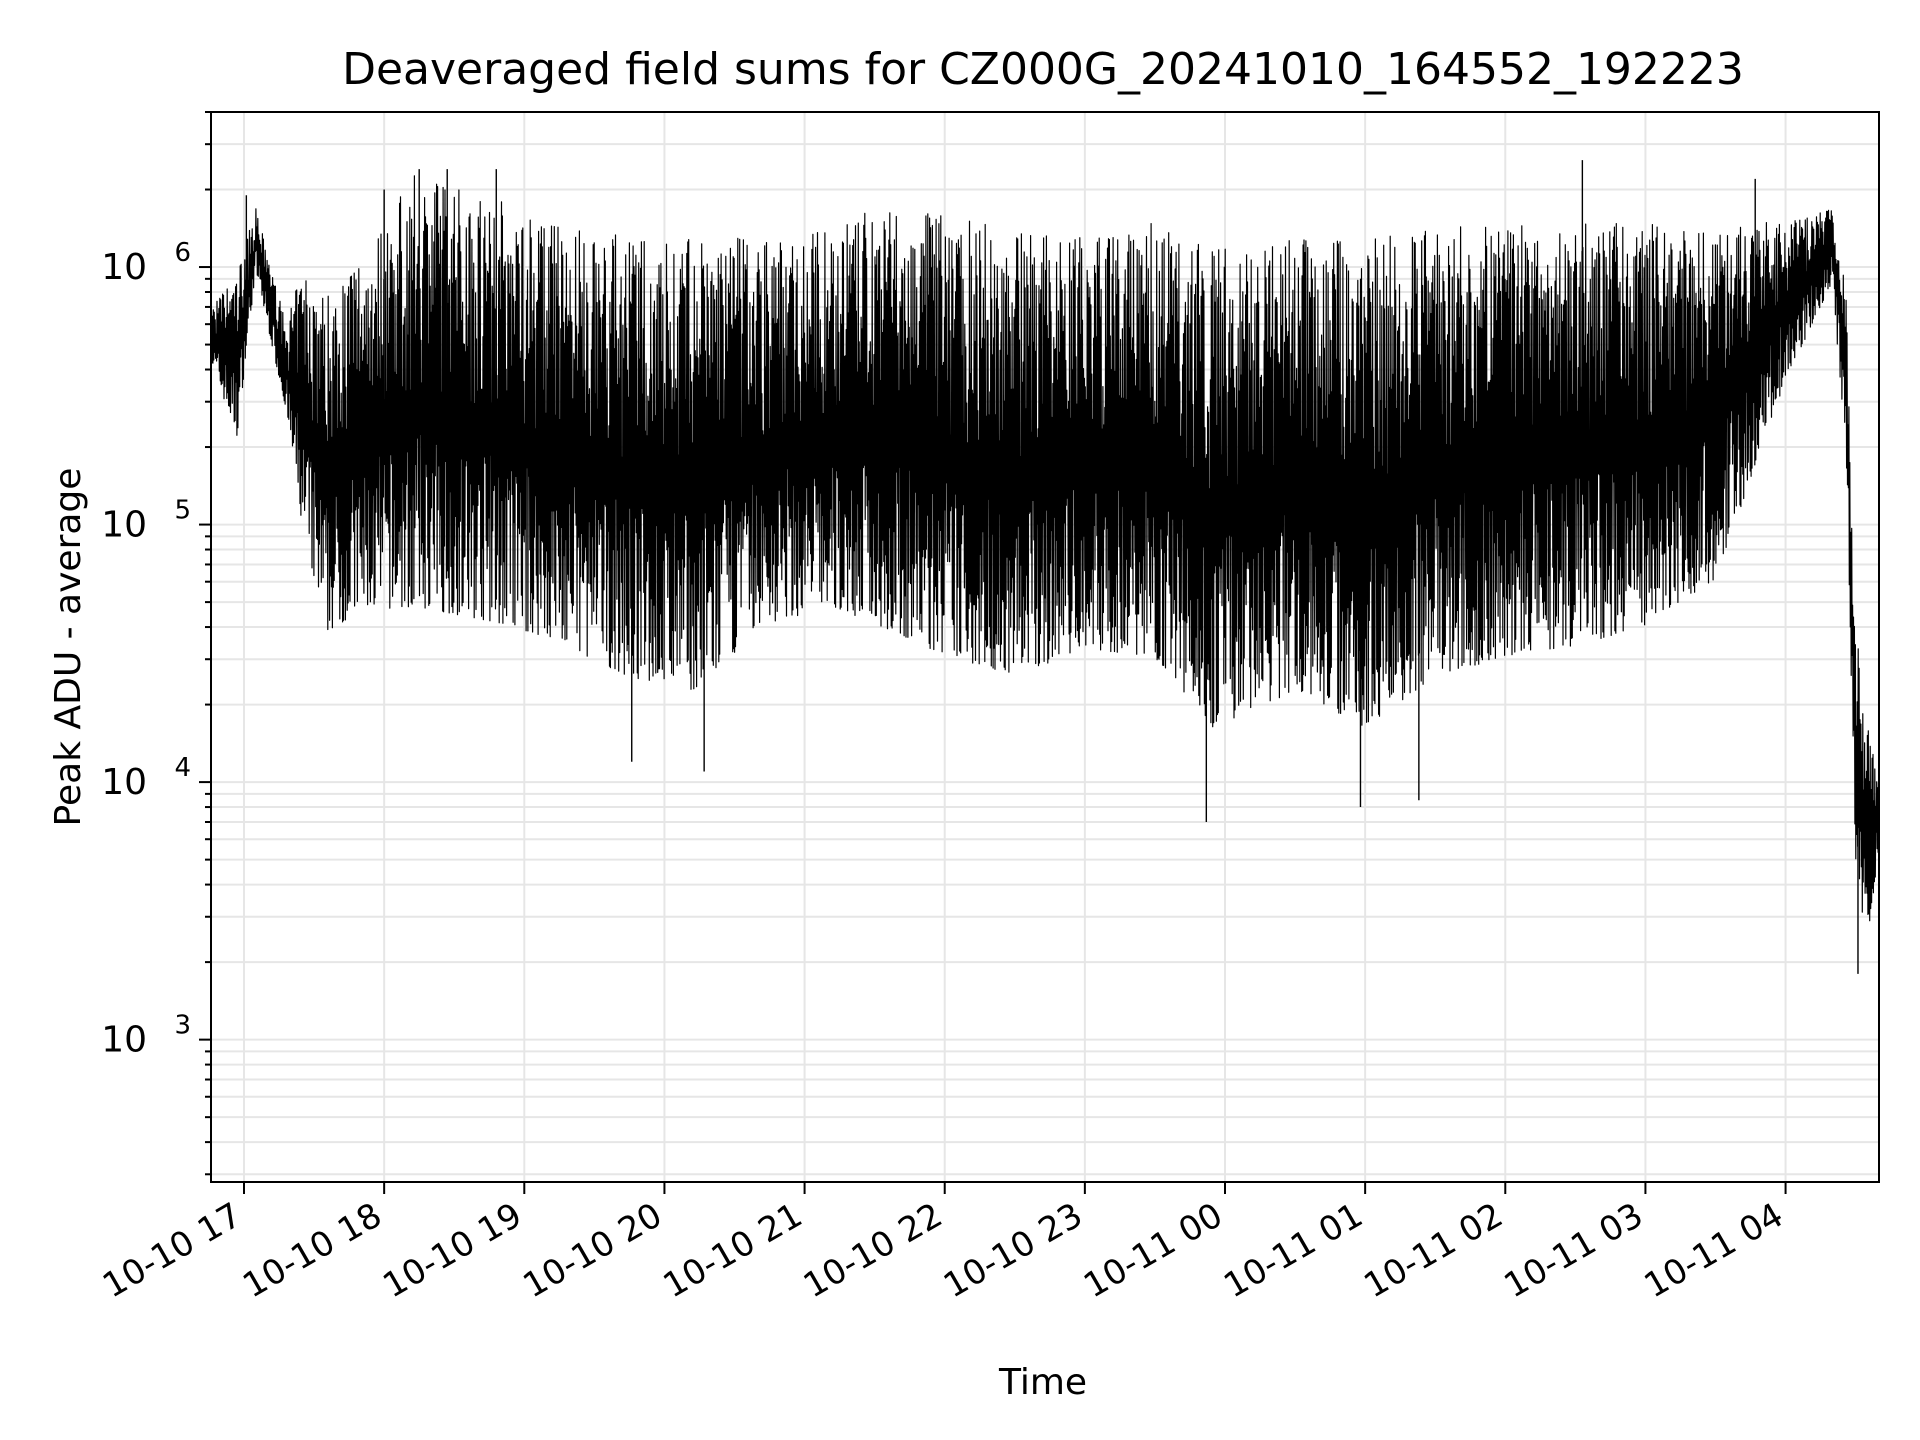  Describe the element at coordinates (182, 1026) in the screenshot. I see `y-tick-exponent: 3` at that location.